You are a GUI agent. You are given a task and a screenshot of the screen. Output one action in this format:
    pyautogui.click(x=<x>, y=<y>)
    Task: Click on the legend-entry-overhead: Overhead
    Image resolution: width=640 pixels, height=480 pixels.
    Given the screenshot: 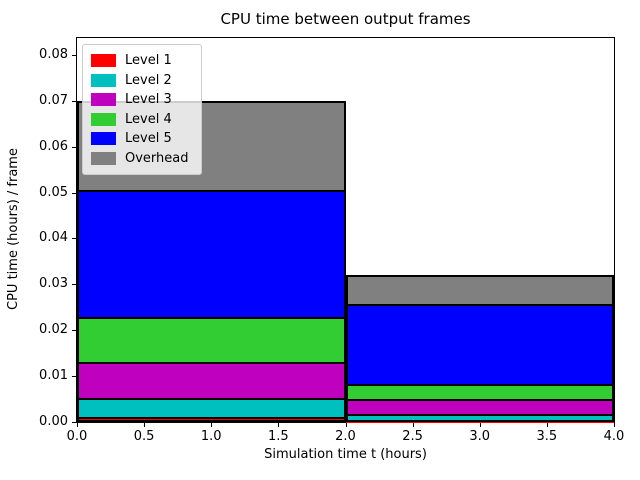 What is the action you would take?
    pyautogui.click(x=140, y=159)
    